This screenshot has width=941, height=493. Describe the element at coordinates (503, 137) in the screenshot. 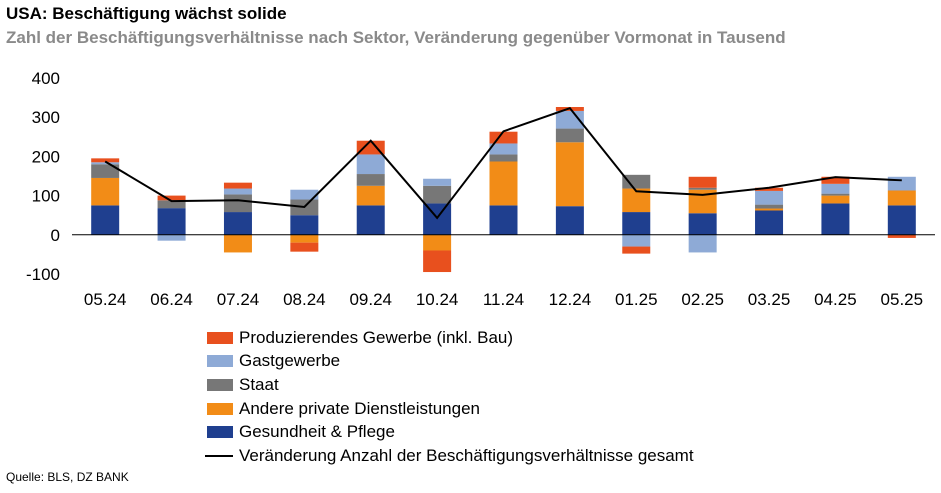

I see `bar-segment-produzierendes-gewerbe-inkl-bau--11.24` at that location.